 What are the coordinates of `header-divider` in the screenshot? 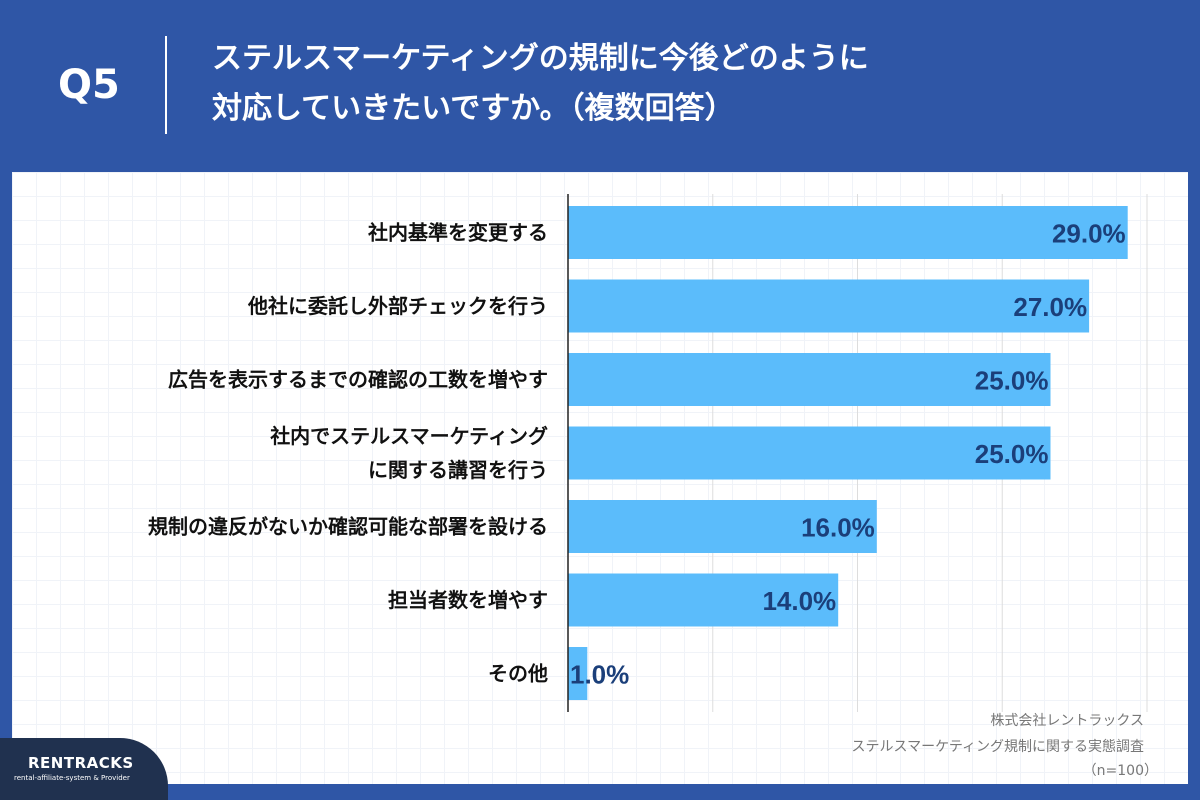 It's located at (166, 85).